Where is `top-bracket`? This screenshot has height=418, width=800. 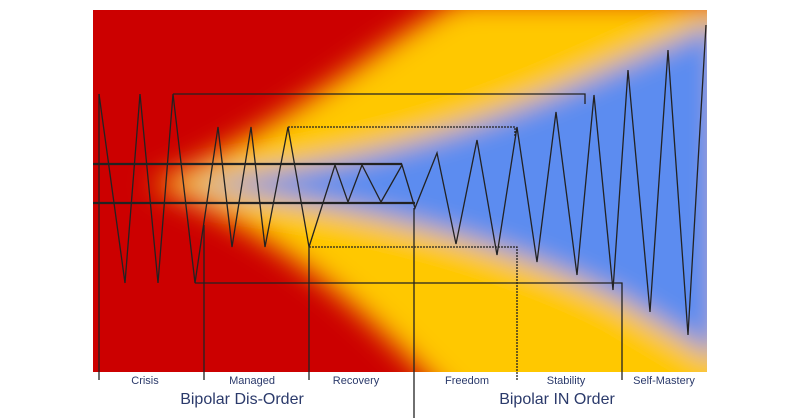
top-bracket is located at coordinates (379, 98).